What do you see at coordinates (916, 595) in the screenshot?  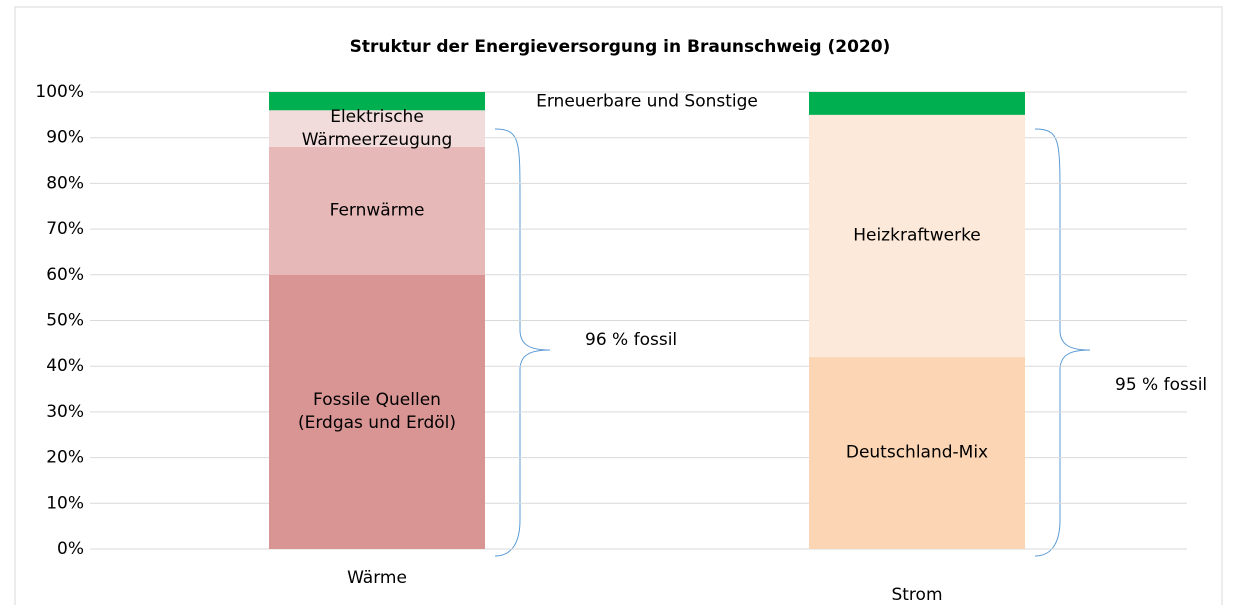 I see `x-tick-label: Strom` at bounding box center [916, 595].